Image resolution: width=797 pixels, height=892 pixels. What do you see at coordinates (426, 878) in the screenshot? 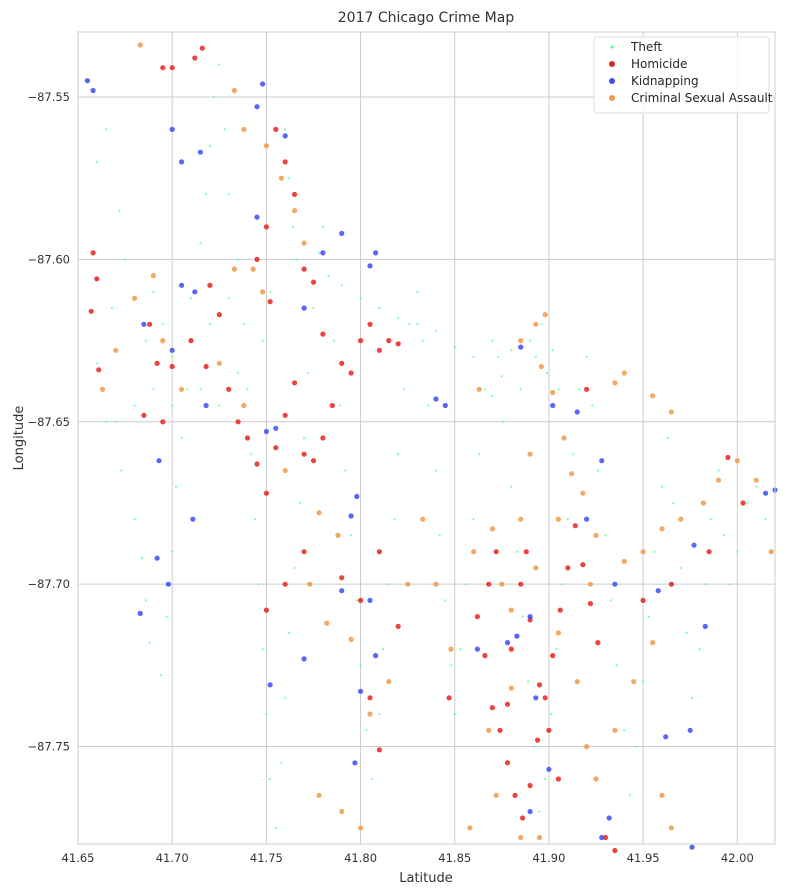
I see `x-axis-label: Latitude` at bounding box center [426, 878].